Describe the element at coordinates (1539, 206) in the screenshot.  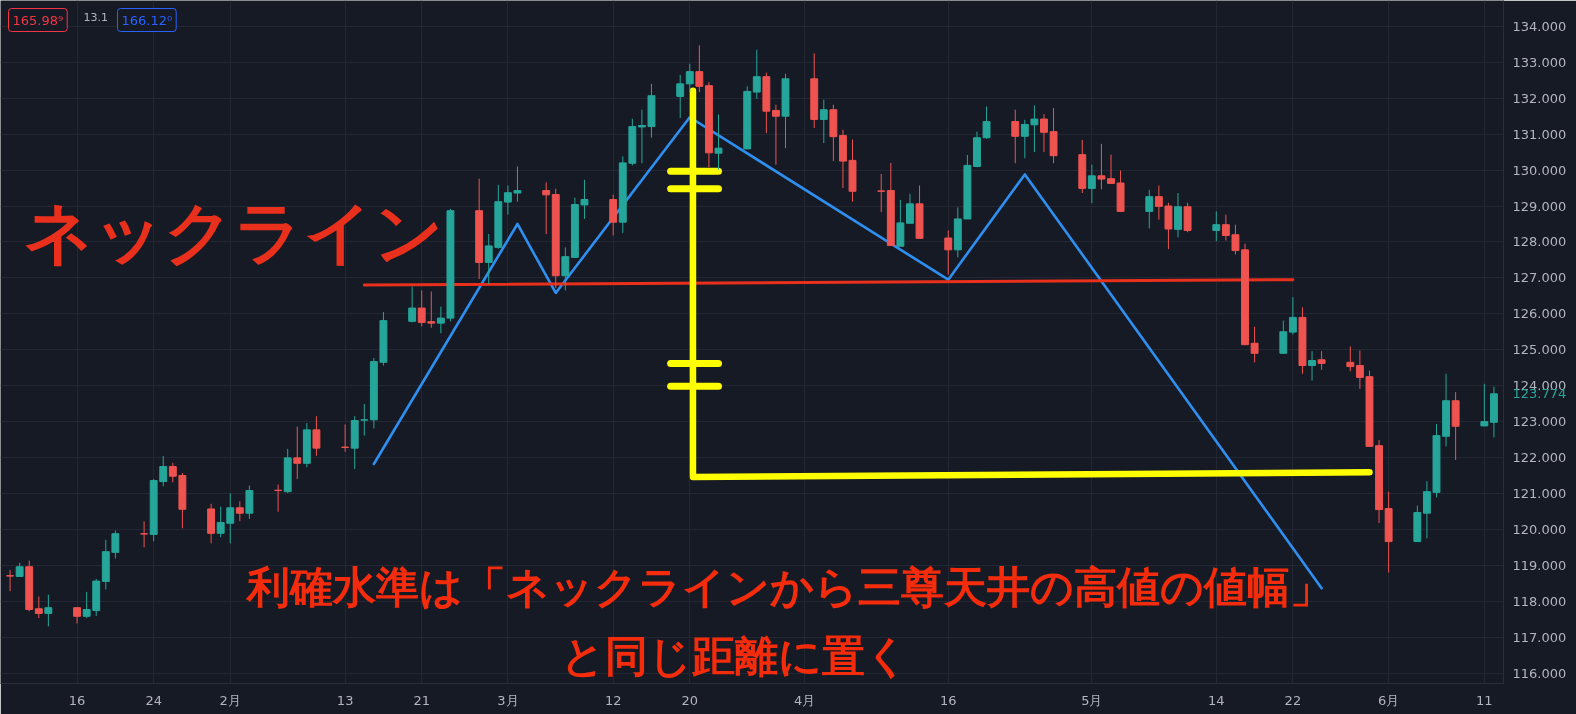
I see `y-tick-label: 129.000` at that location.